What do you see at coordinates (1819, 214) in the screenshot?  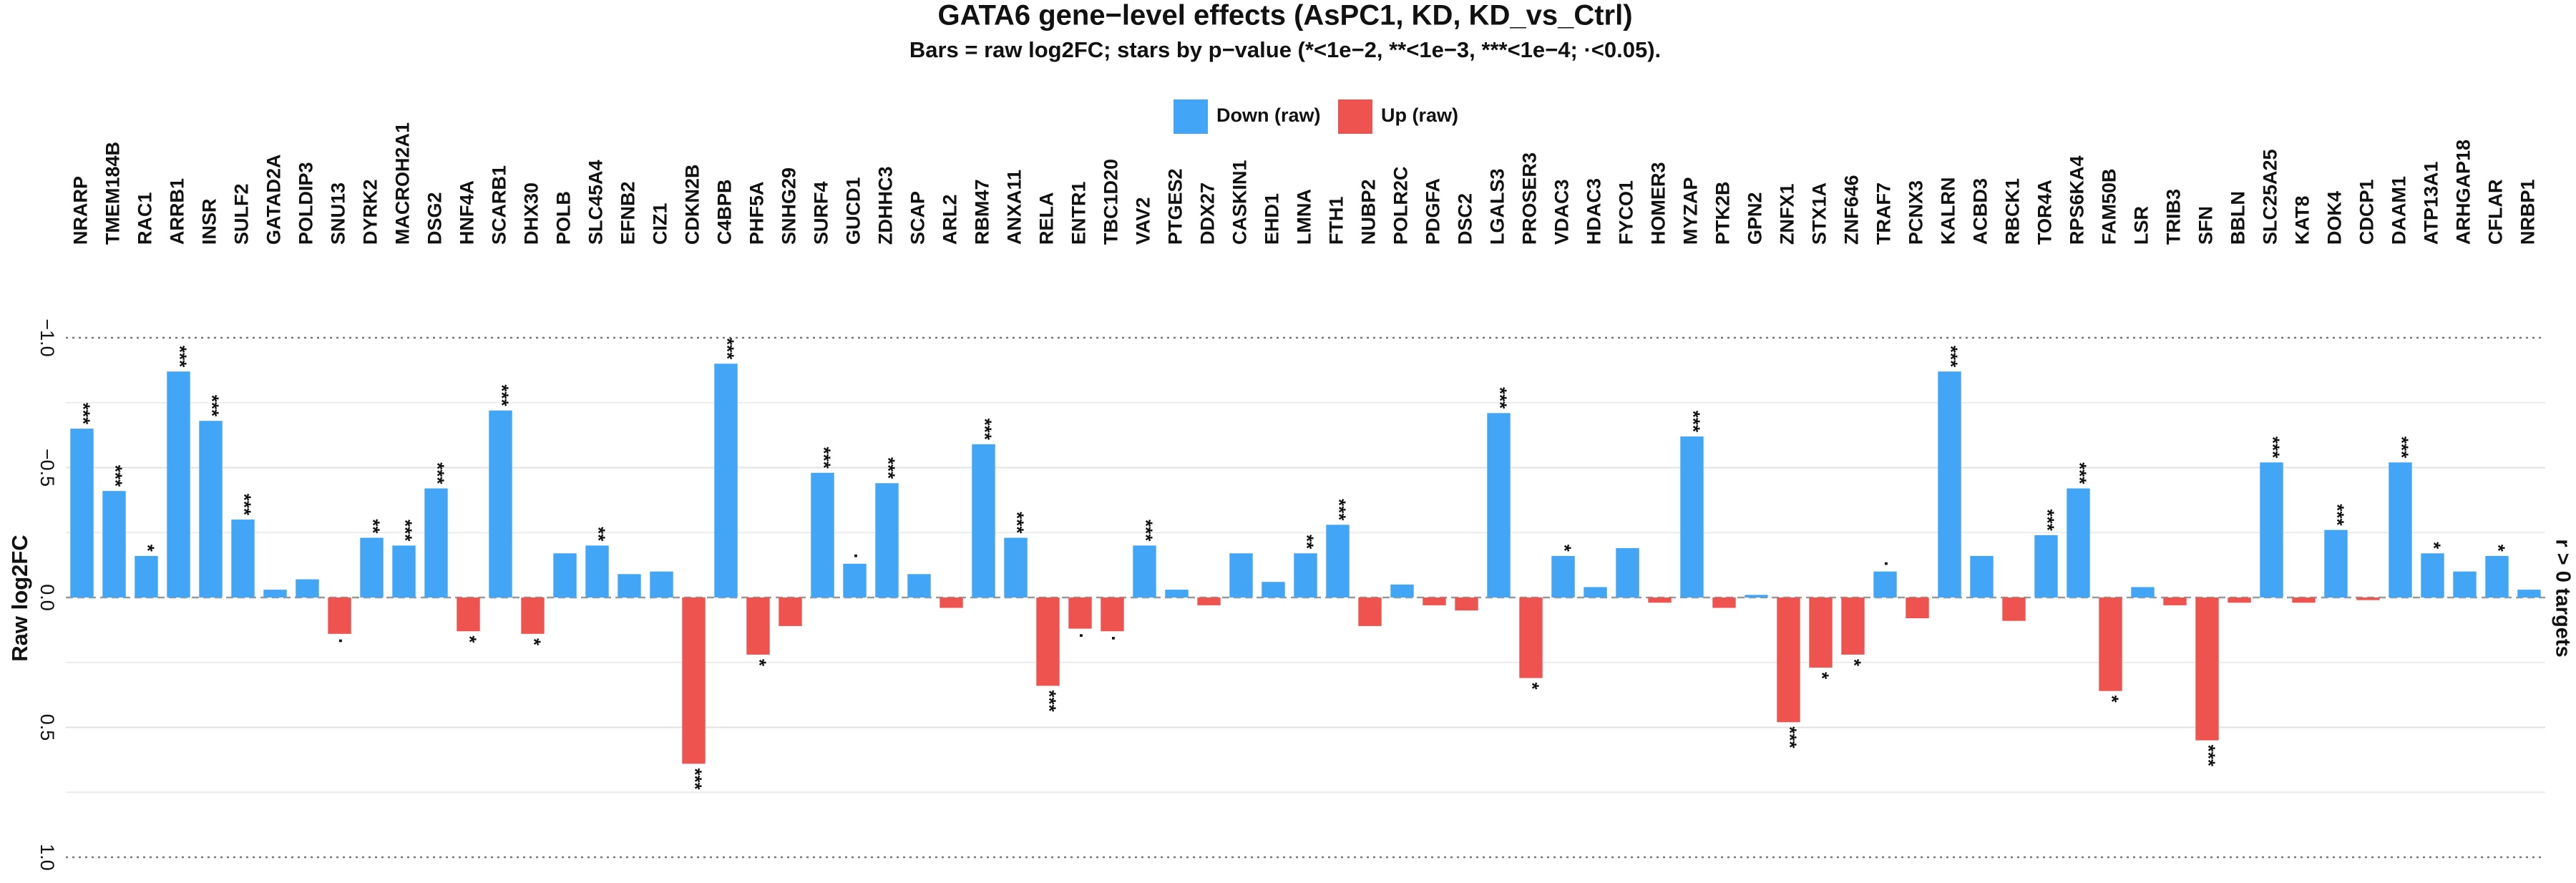 I see `x-tick-label: STX1A` at bounding box center [1819, 214].